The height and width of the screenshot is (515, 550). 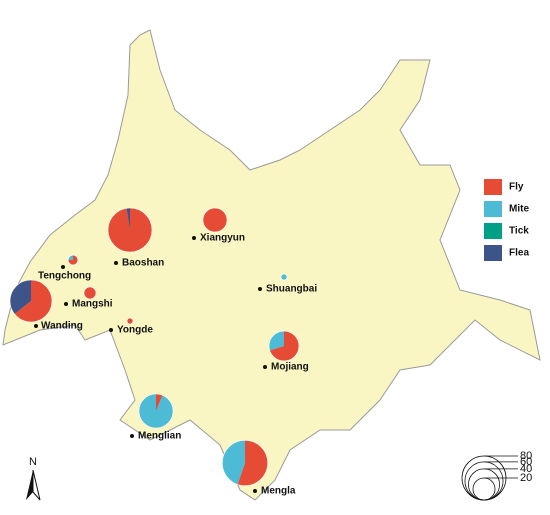 I want to click on site-label: Yongde, so click(x=135, y=330).